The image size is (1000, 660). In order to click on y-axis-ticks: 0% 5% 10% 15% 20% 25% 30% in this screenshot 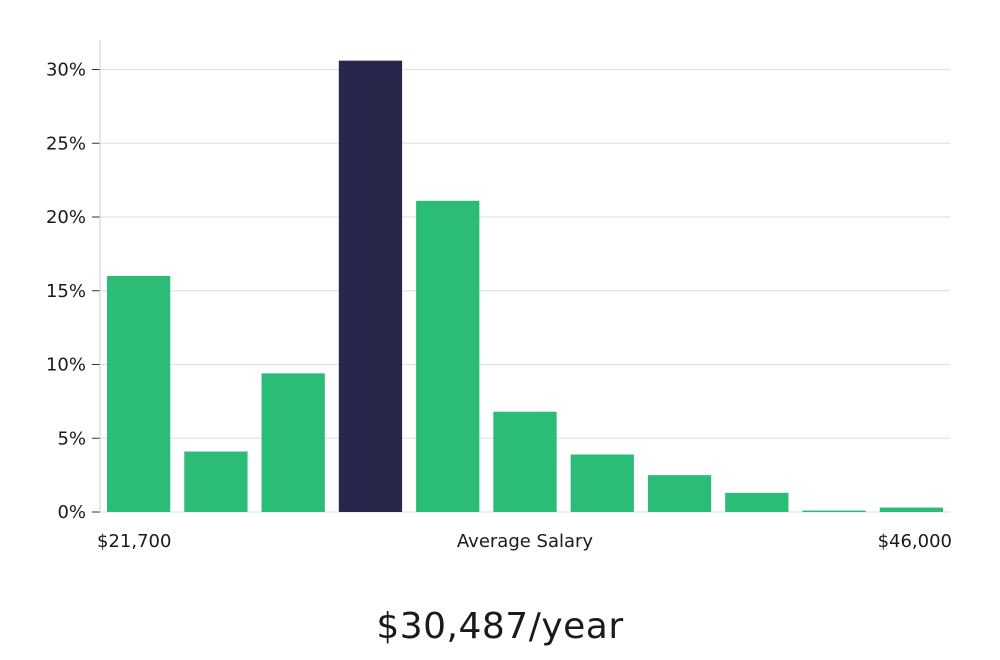, I will do `click(73, 291)`.